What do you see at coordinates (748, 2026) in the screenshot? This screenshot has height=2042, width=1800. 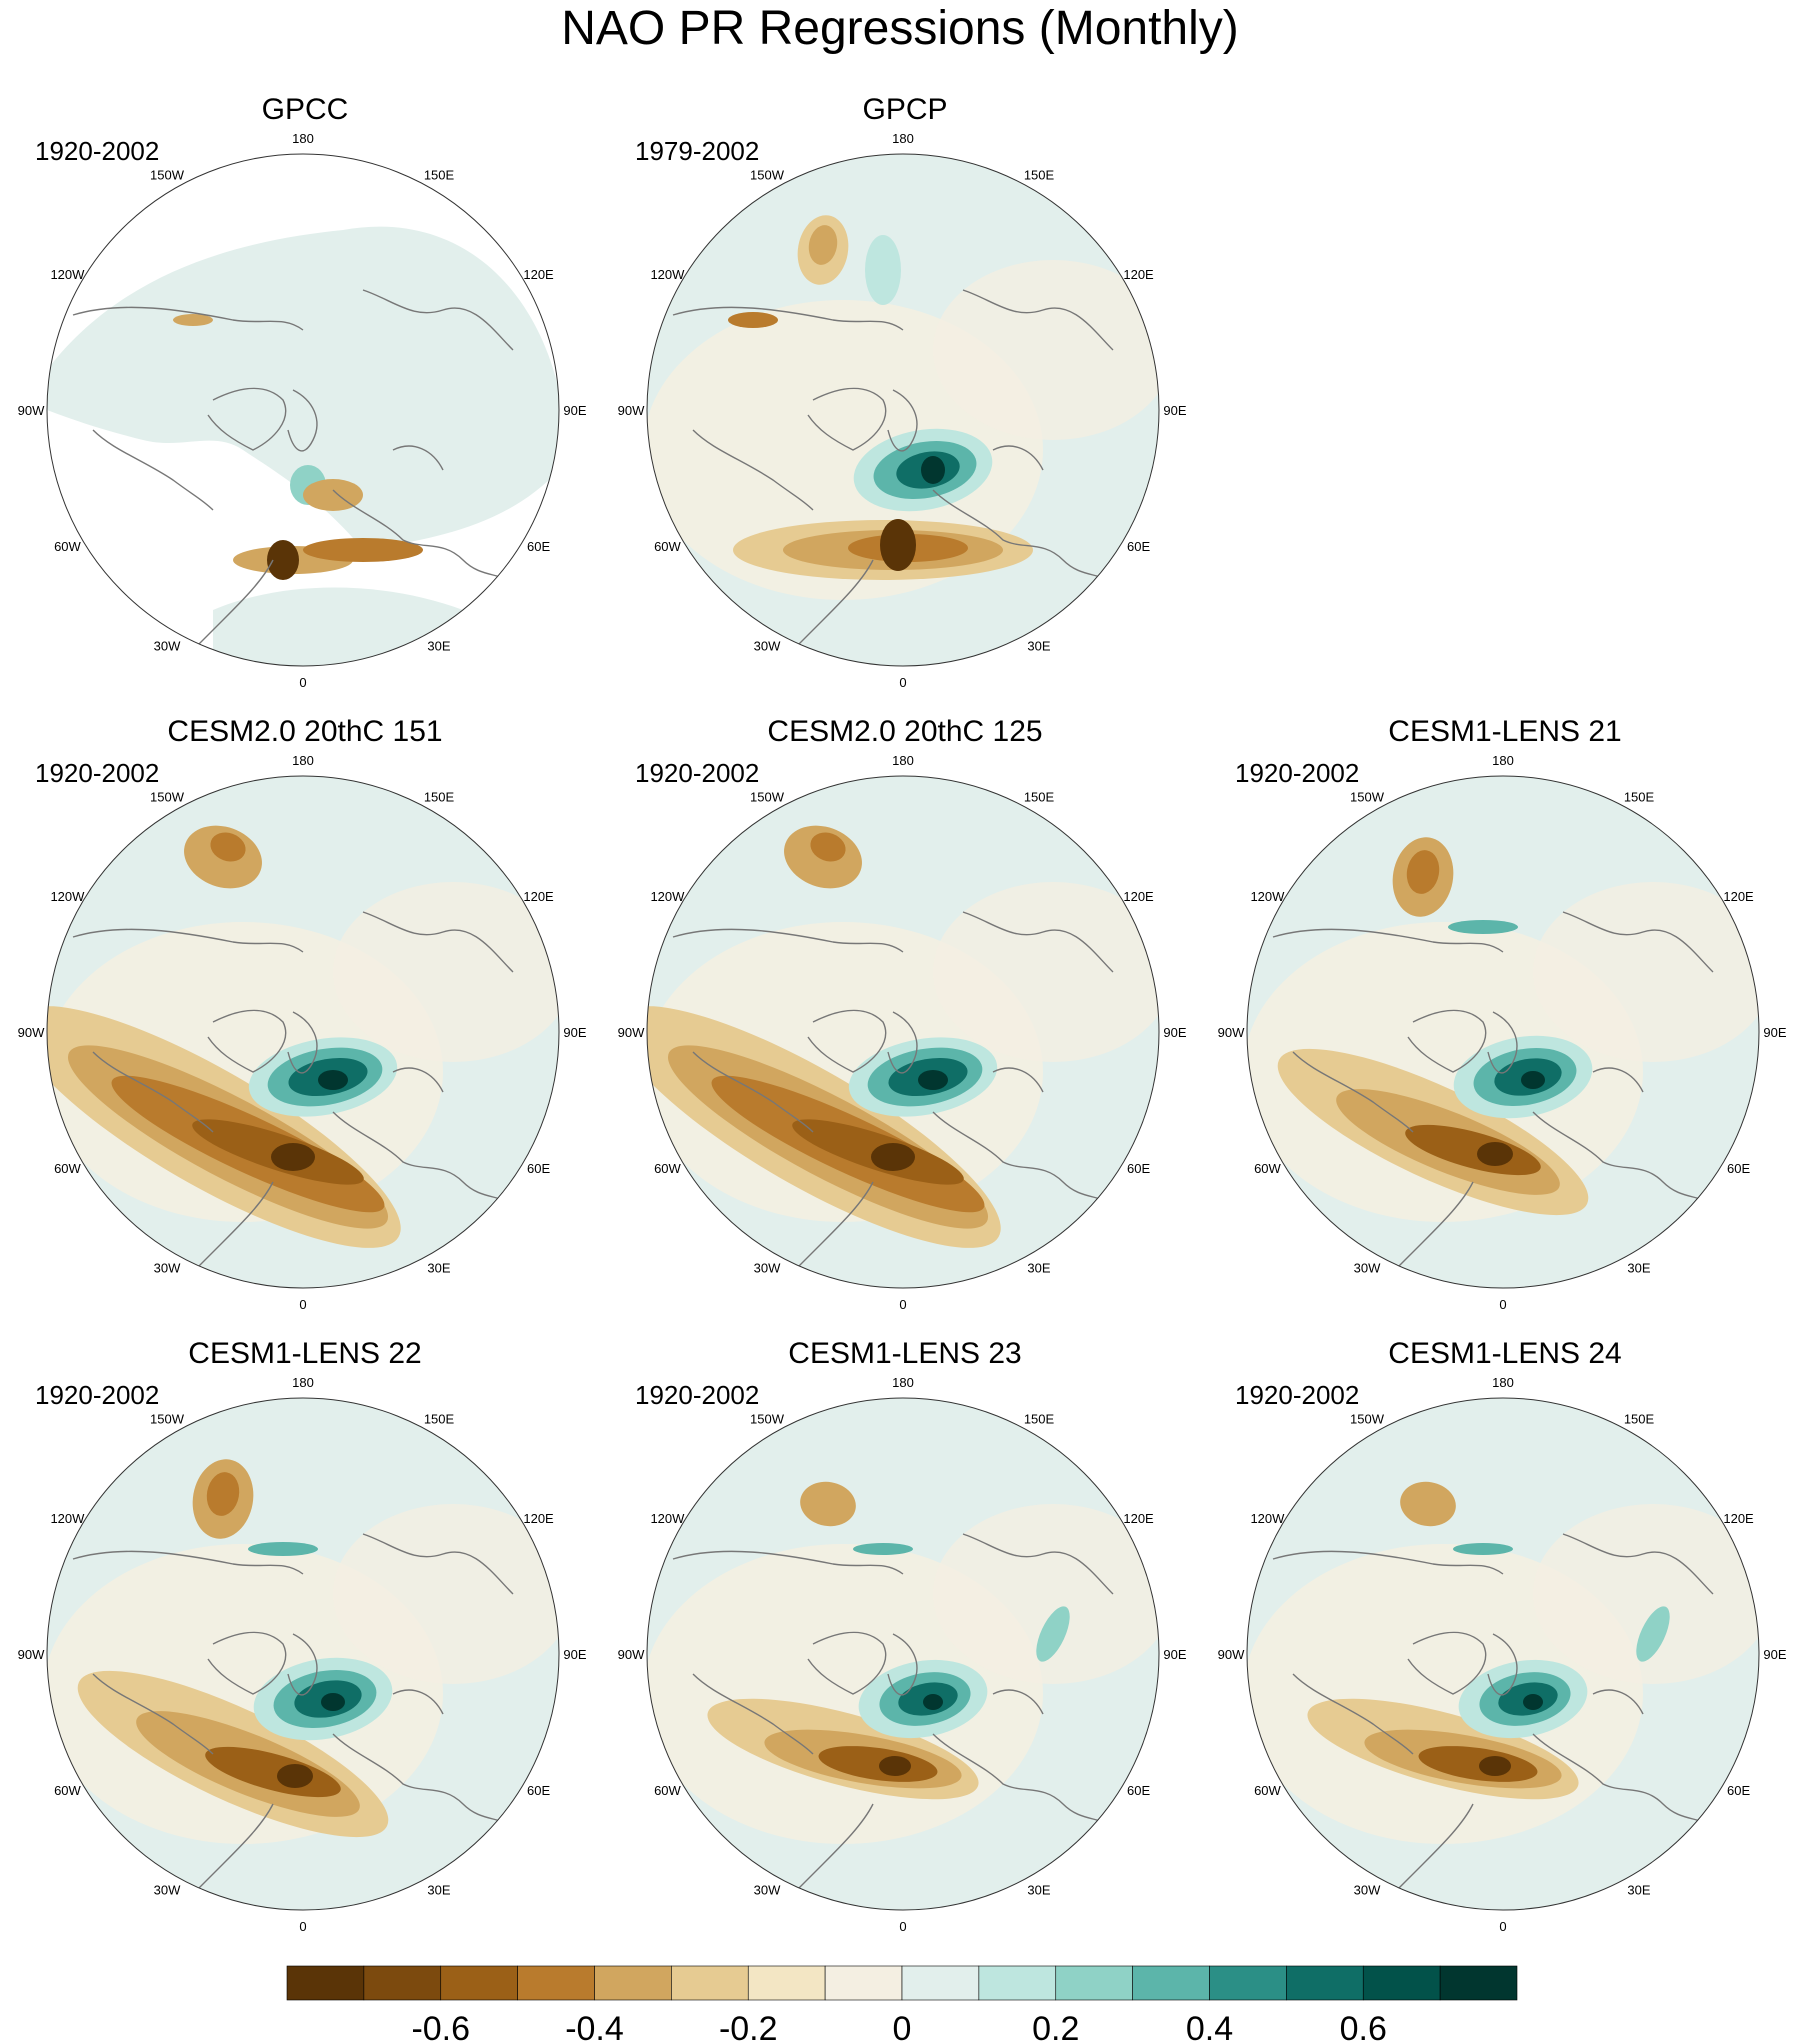 I see `colorbar-tick-label: -0.2` at bounding box center [748, 2026].